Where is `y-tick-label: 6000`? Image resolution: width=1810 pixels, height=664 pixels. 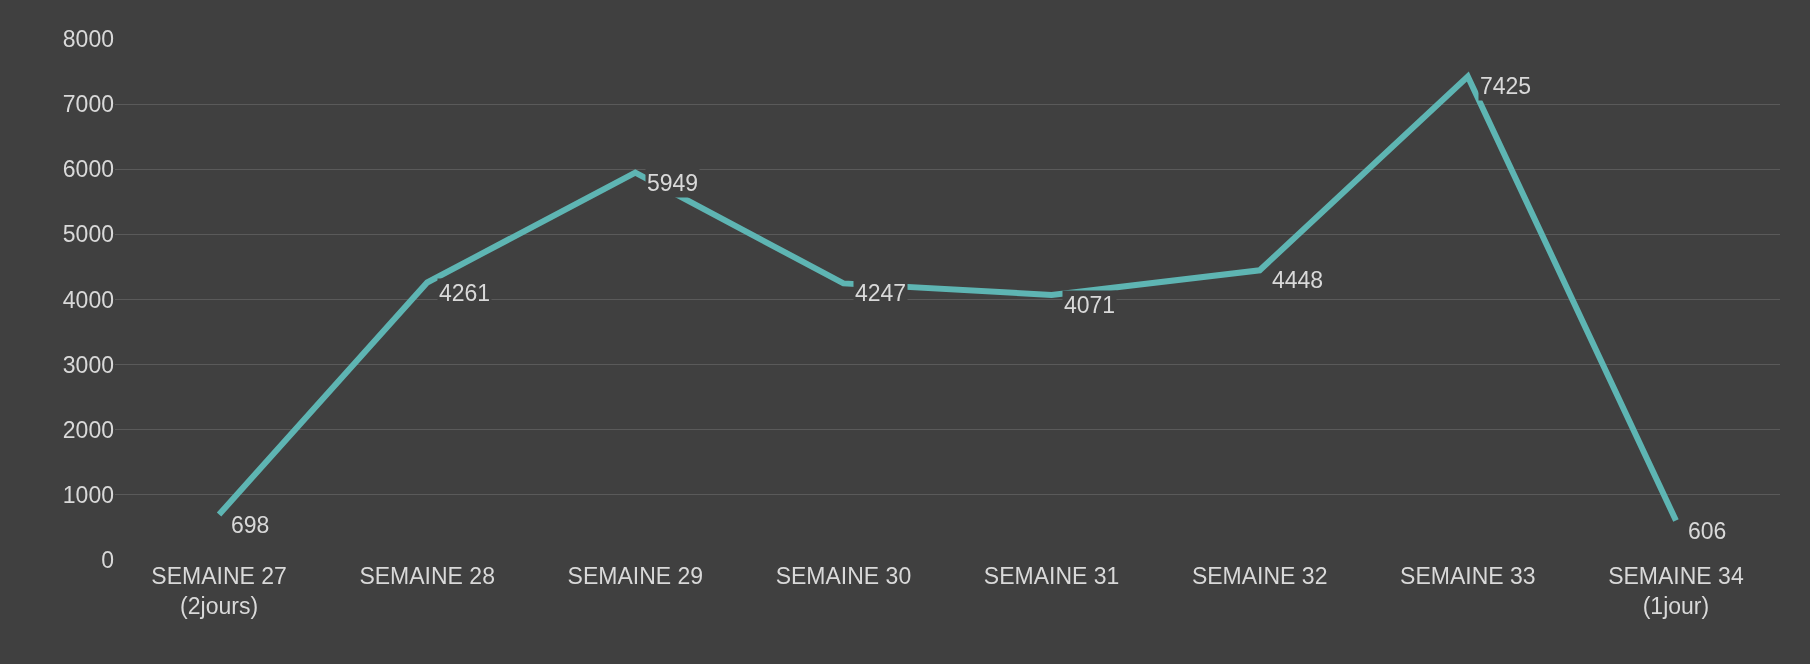 y-tick-label: 6000 is located at coordinates (88, 169).